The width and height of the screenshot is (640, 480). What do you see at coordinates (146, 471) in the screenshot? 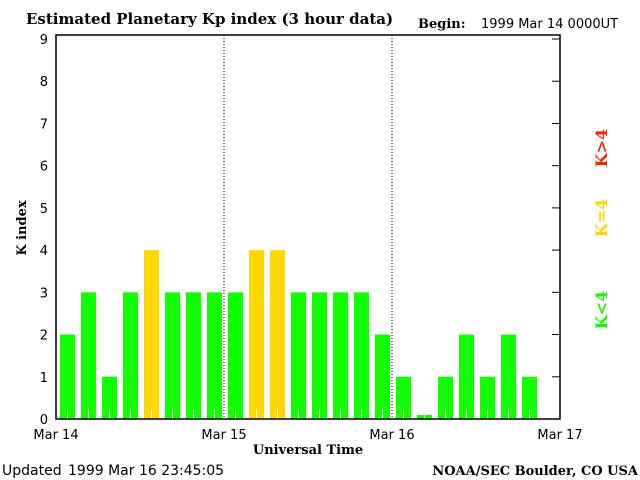
I see `updated-value: 1999 Mar 16 23:45:05` at bounding box center [146, 471].